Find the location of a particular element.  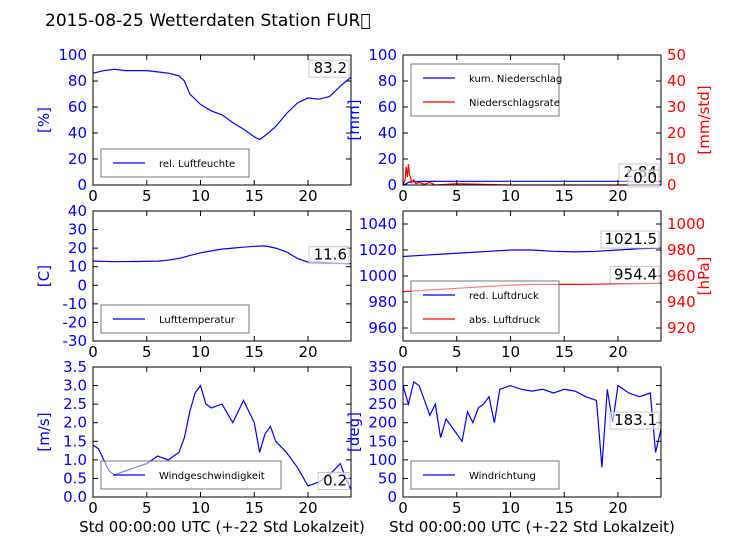

annotation-value-pressure: 1021.5 is located at coordinates (631, 239).